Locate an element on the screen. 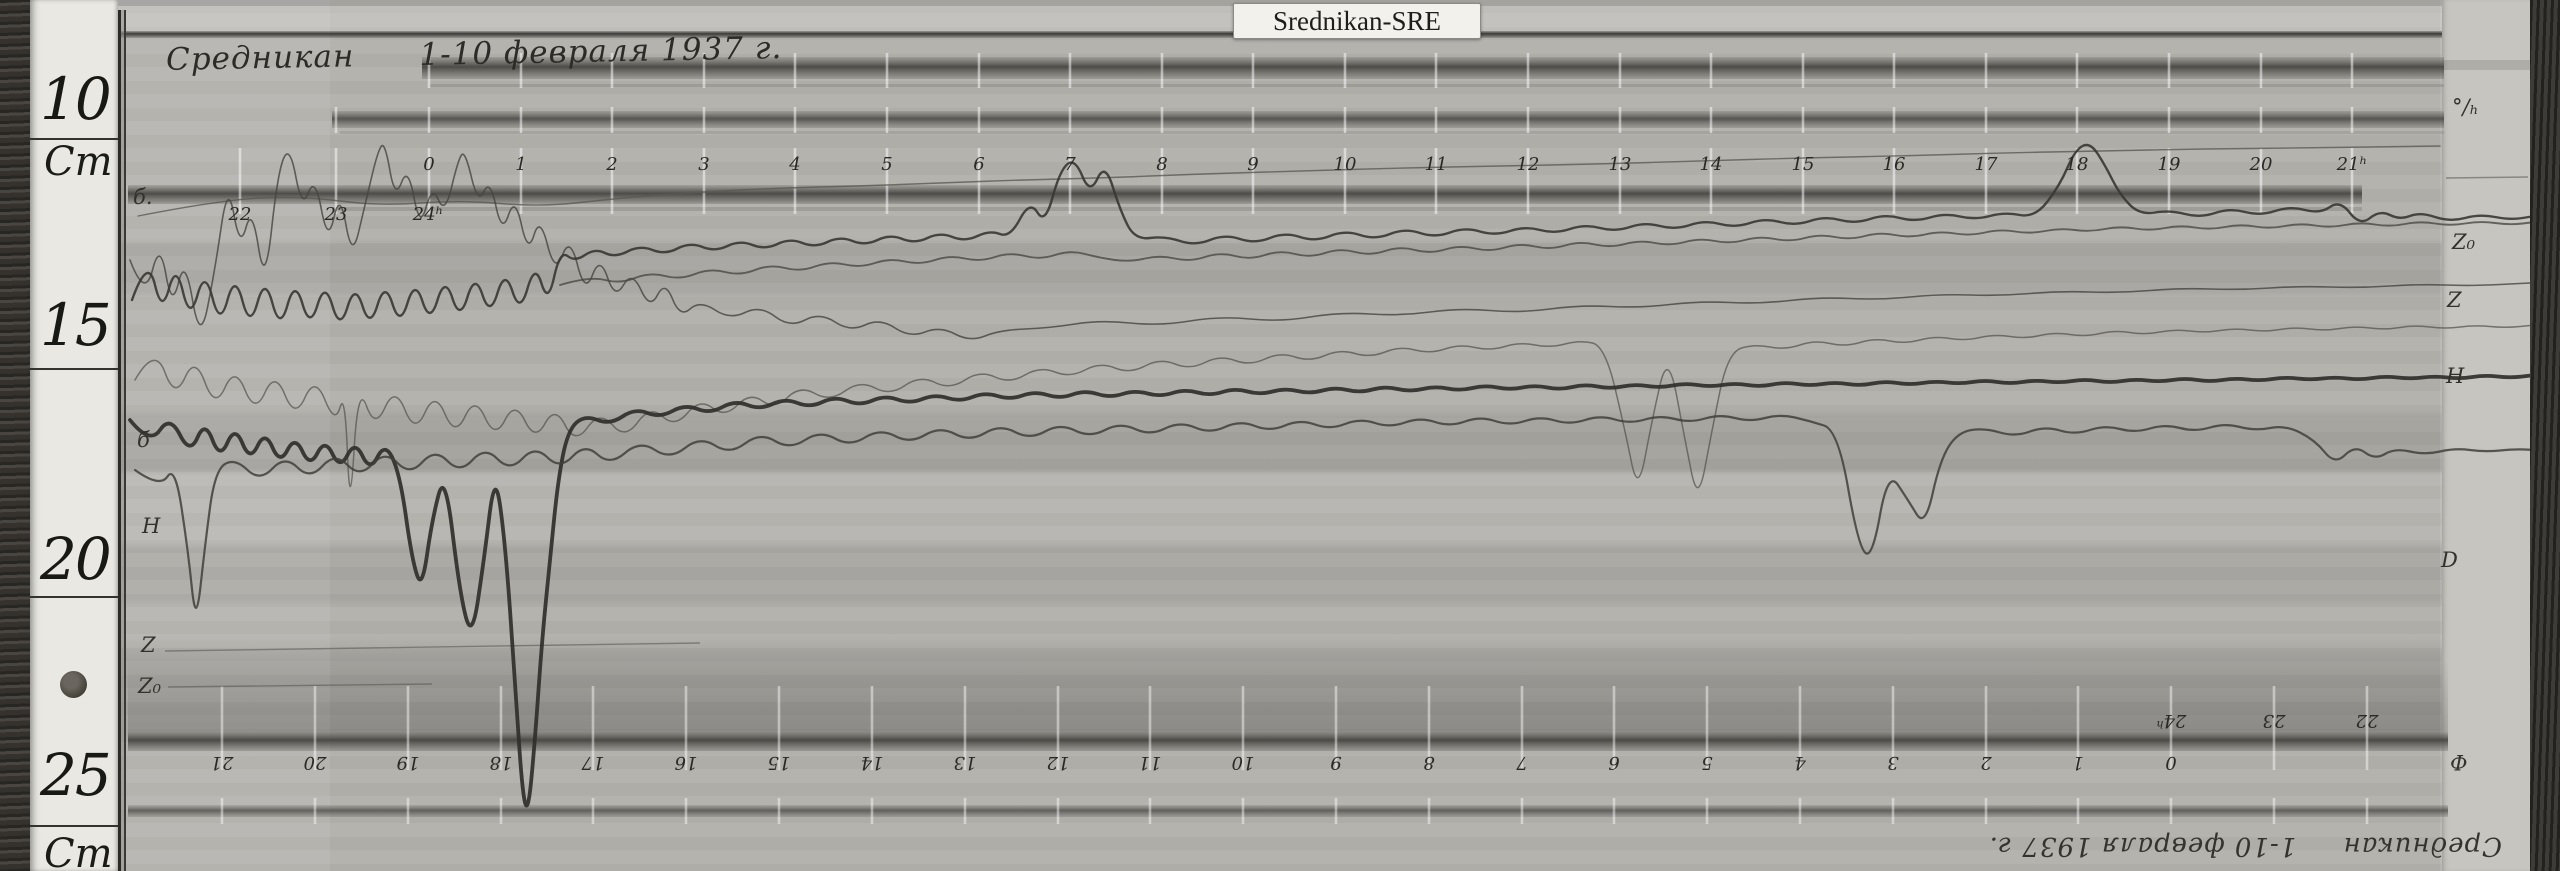 Image resolution: width=2560 pixels, height=871 pixels. hour-label-top: 4 is located at coordinates (795, 164).